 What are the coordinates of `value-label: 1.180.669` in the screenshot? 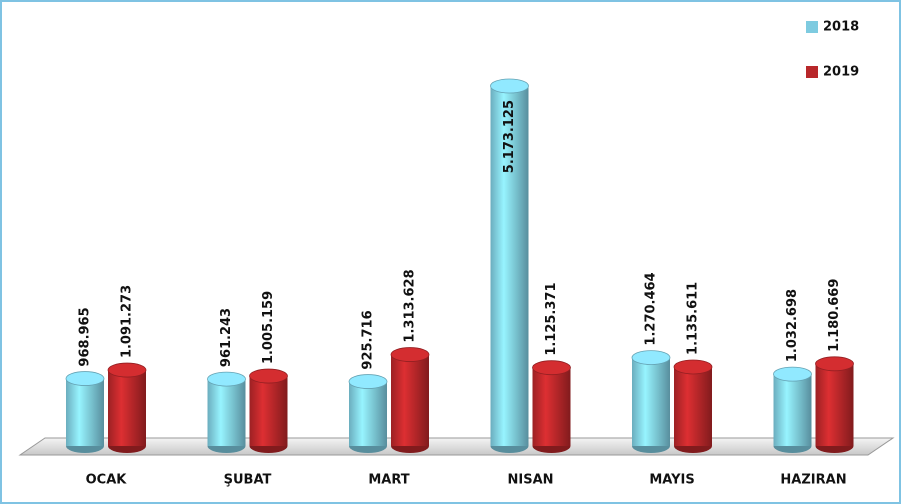 It's located at (834, 315).